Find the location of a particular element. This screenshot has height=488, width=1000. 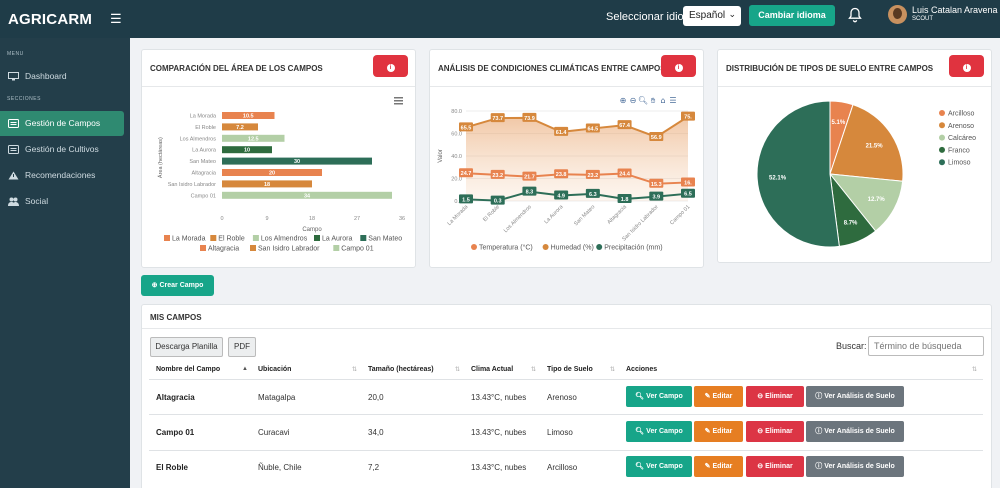

data-label-temperatura-c: 15.3 is located at coordinates (656, 185).